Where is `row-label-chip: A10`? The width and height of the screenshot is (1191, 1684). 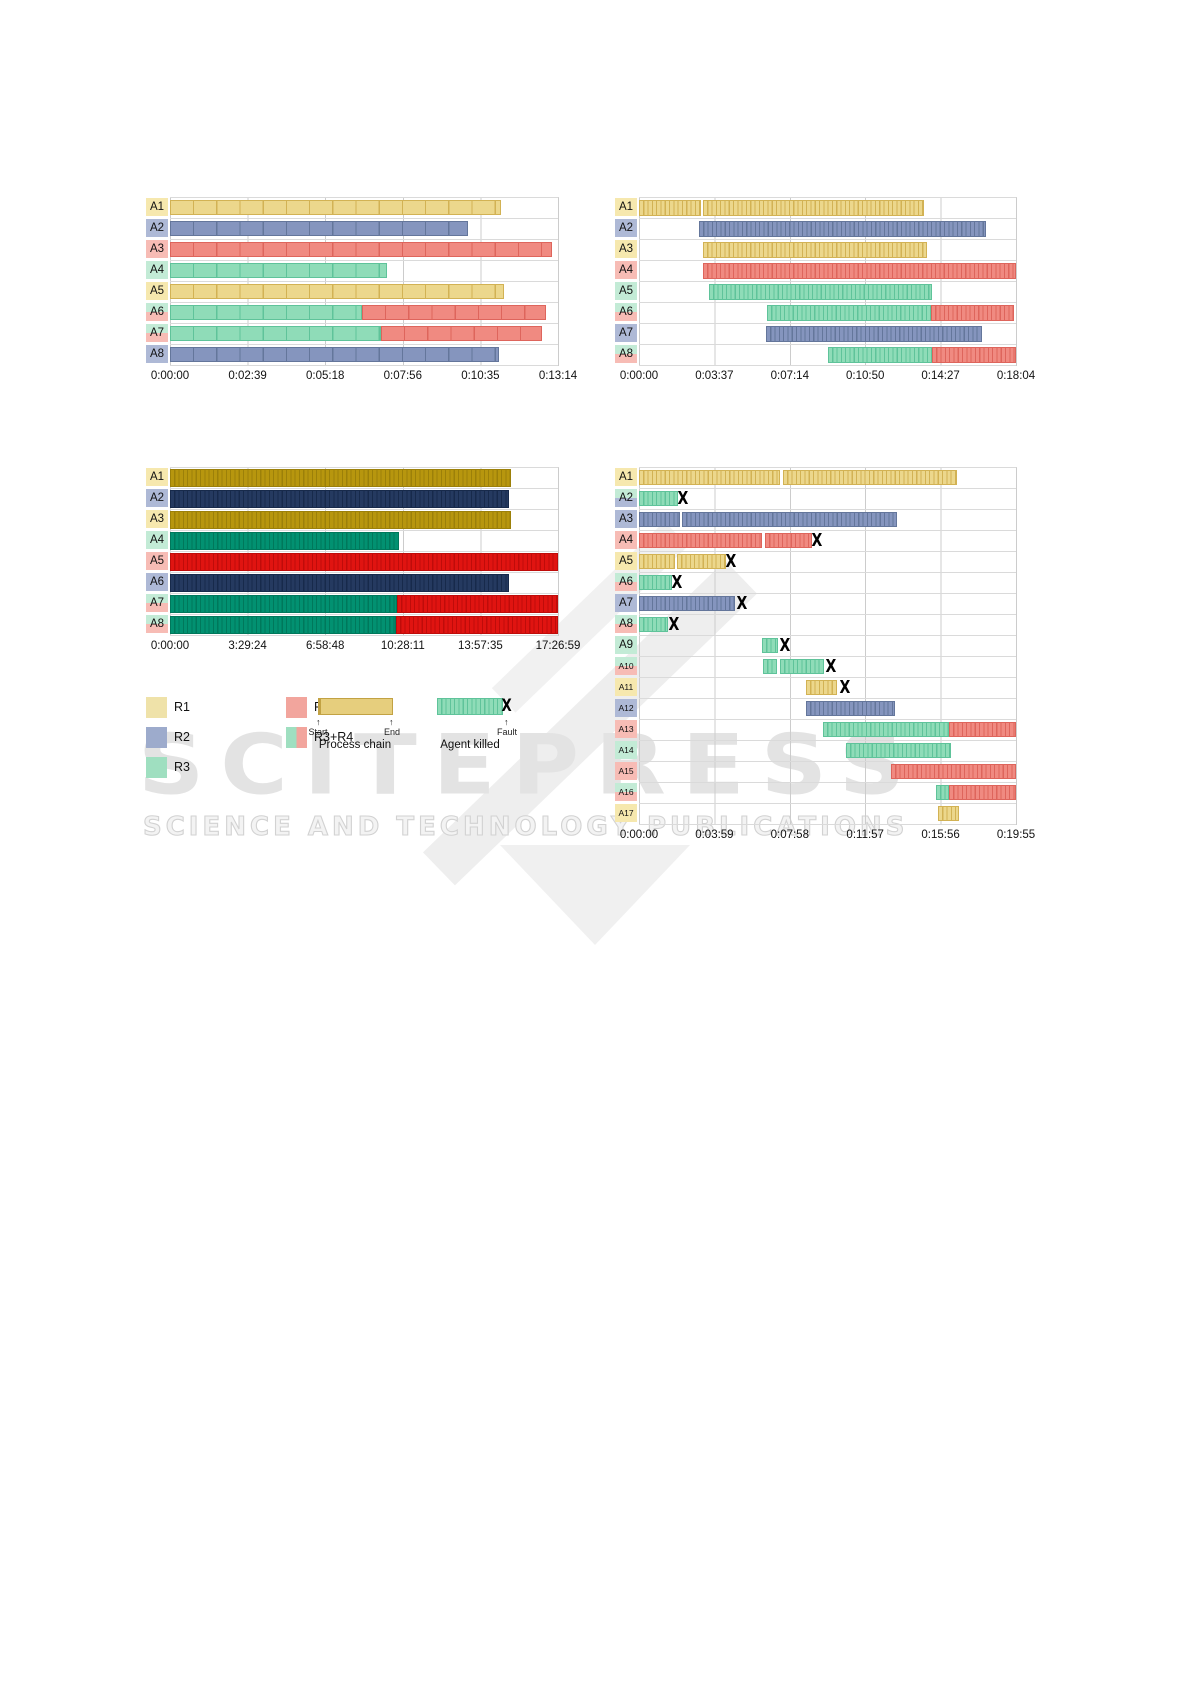 row-label-chip: A10 is located at coordinates (626, 666).